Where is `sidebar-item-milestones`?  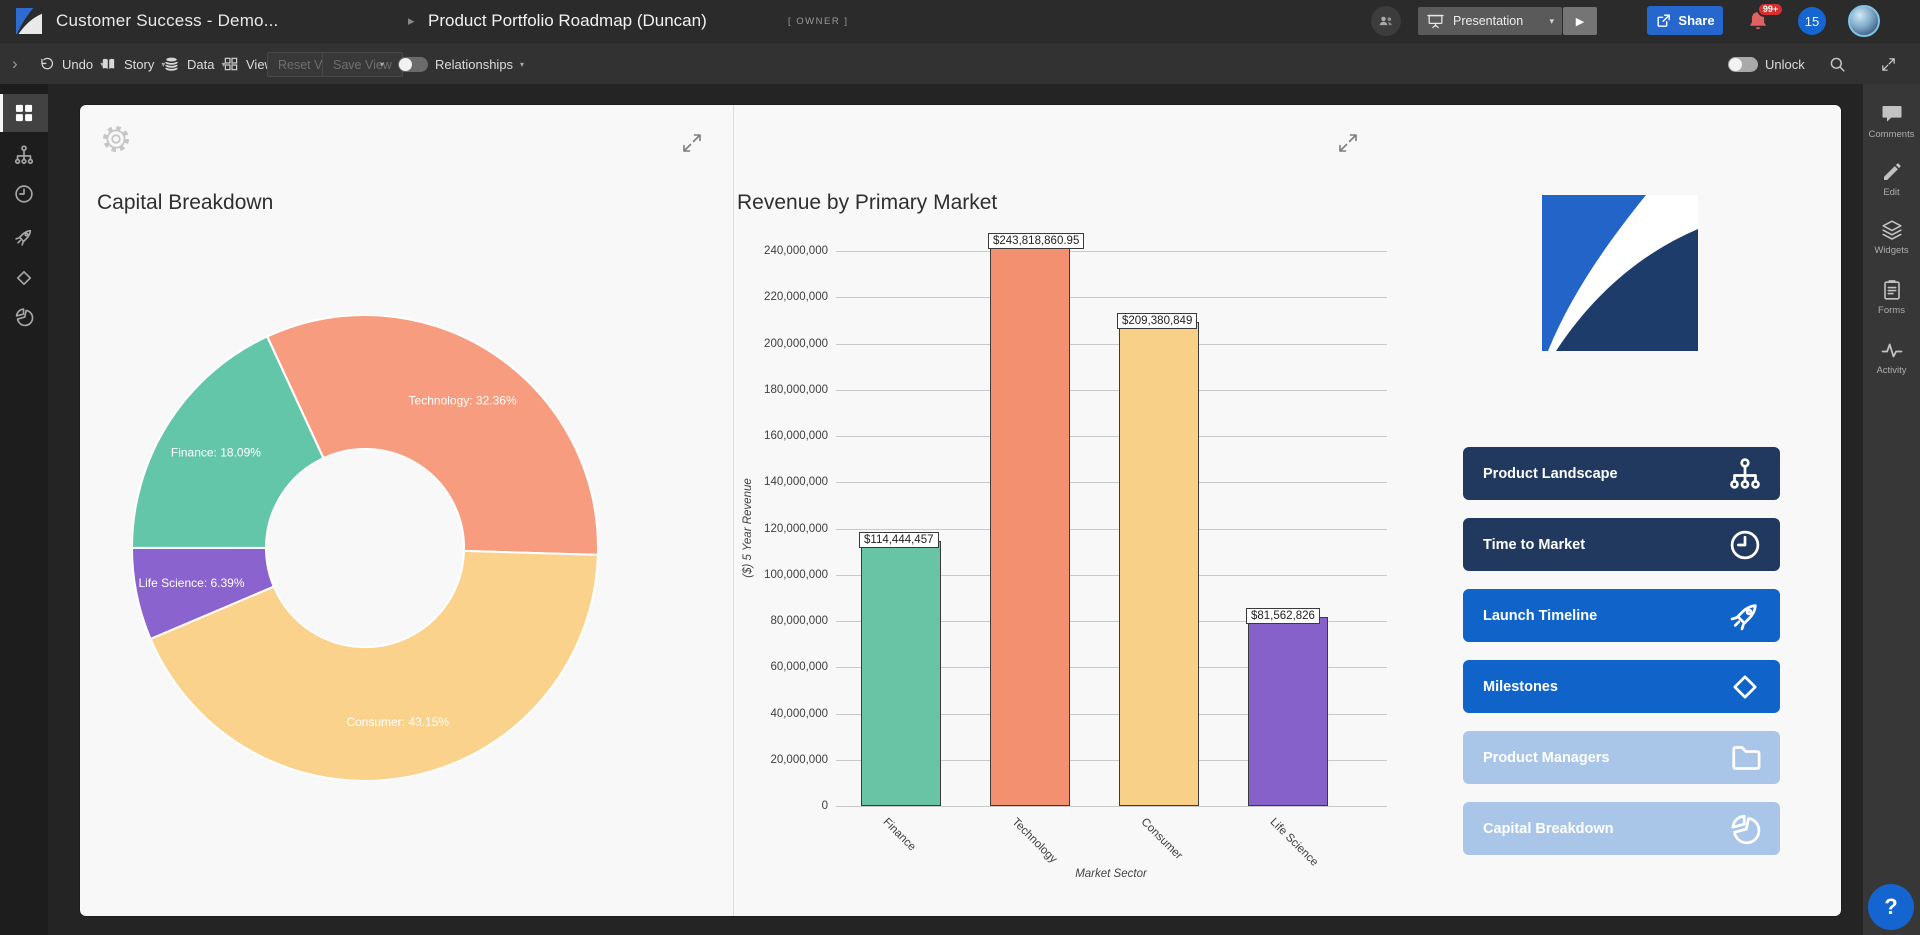 sidebar-item-milestones is located at coordinates (24, 278).